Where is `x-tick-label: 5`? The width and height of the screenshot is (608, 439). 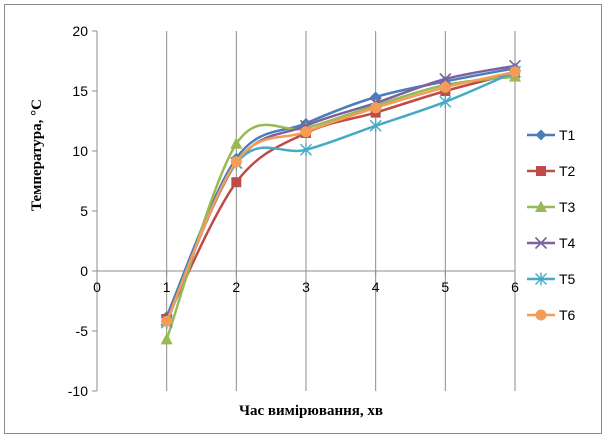 x-tick-label: 5 is located at coordinates (445, 287).